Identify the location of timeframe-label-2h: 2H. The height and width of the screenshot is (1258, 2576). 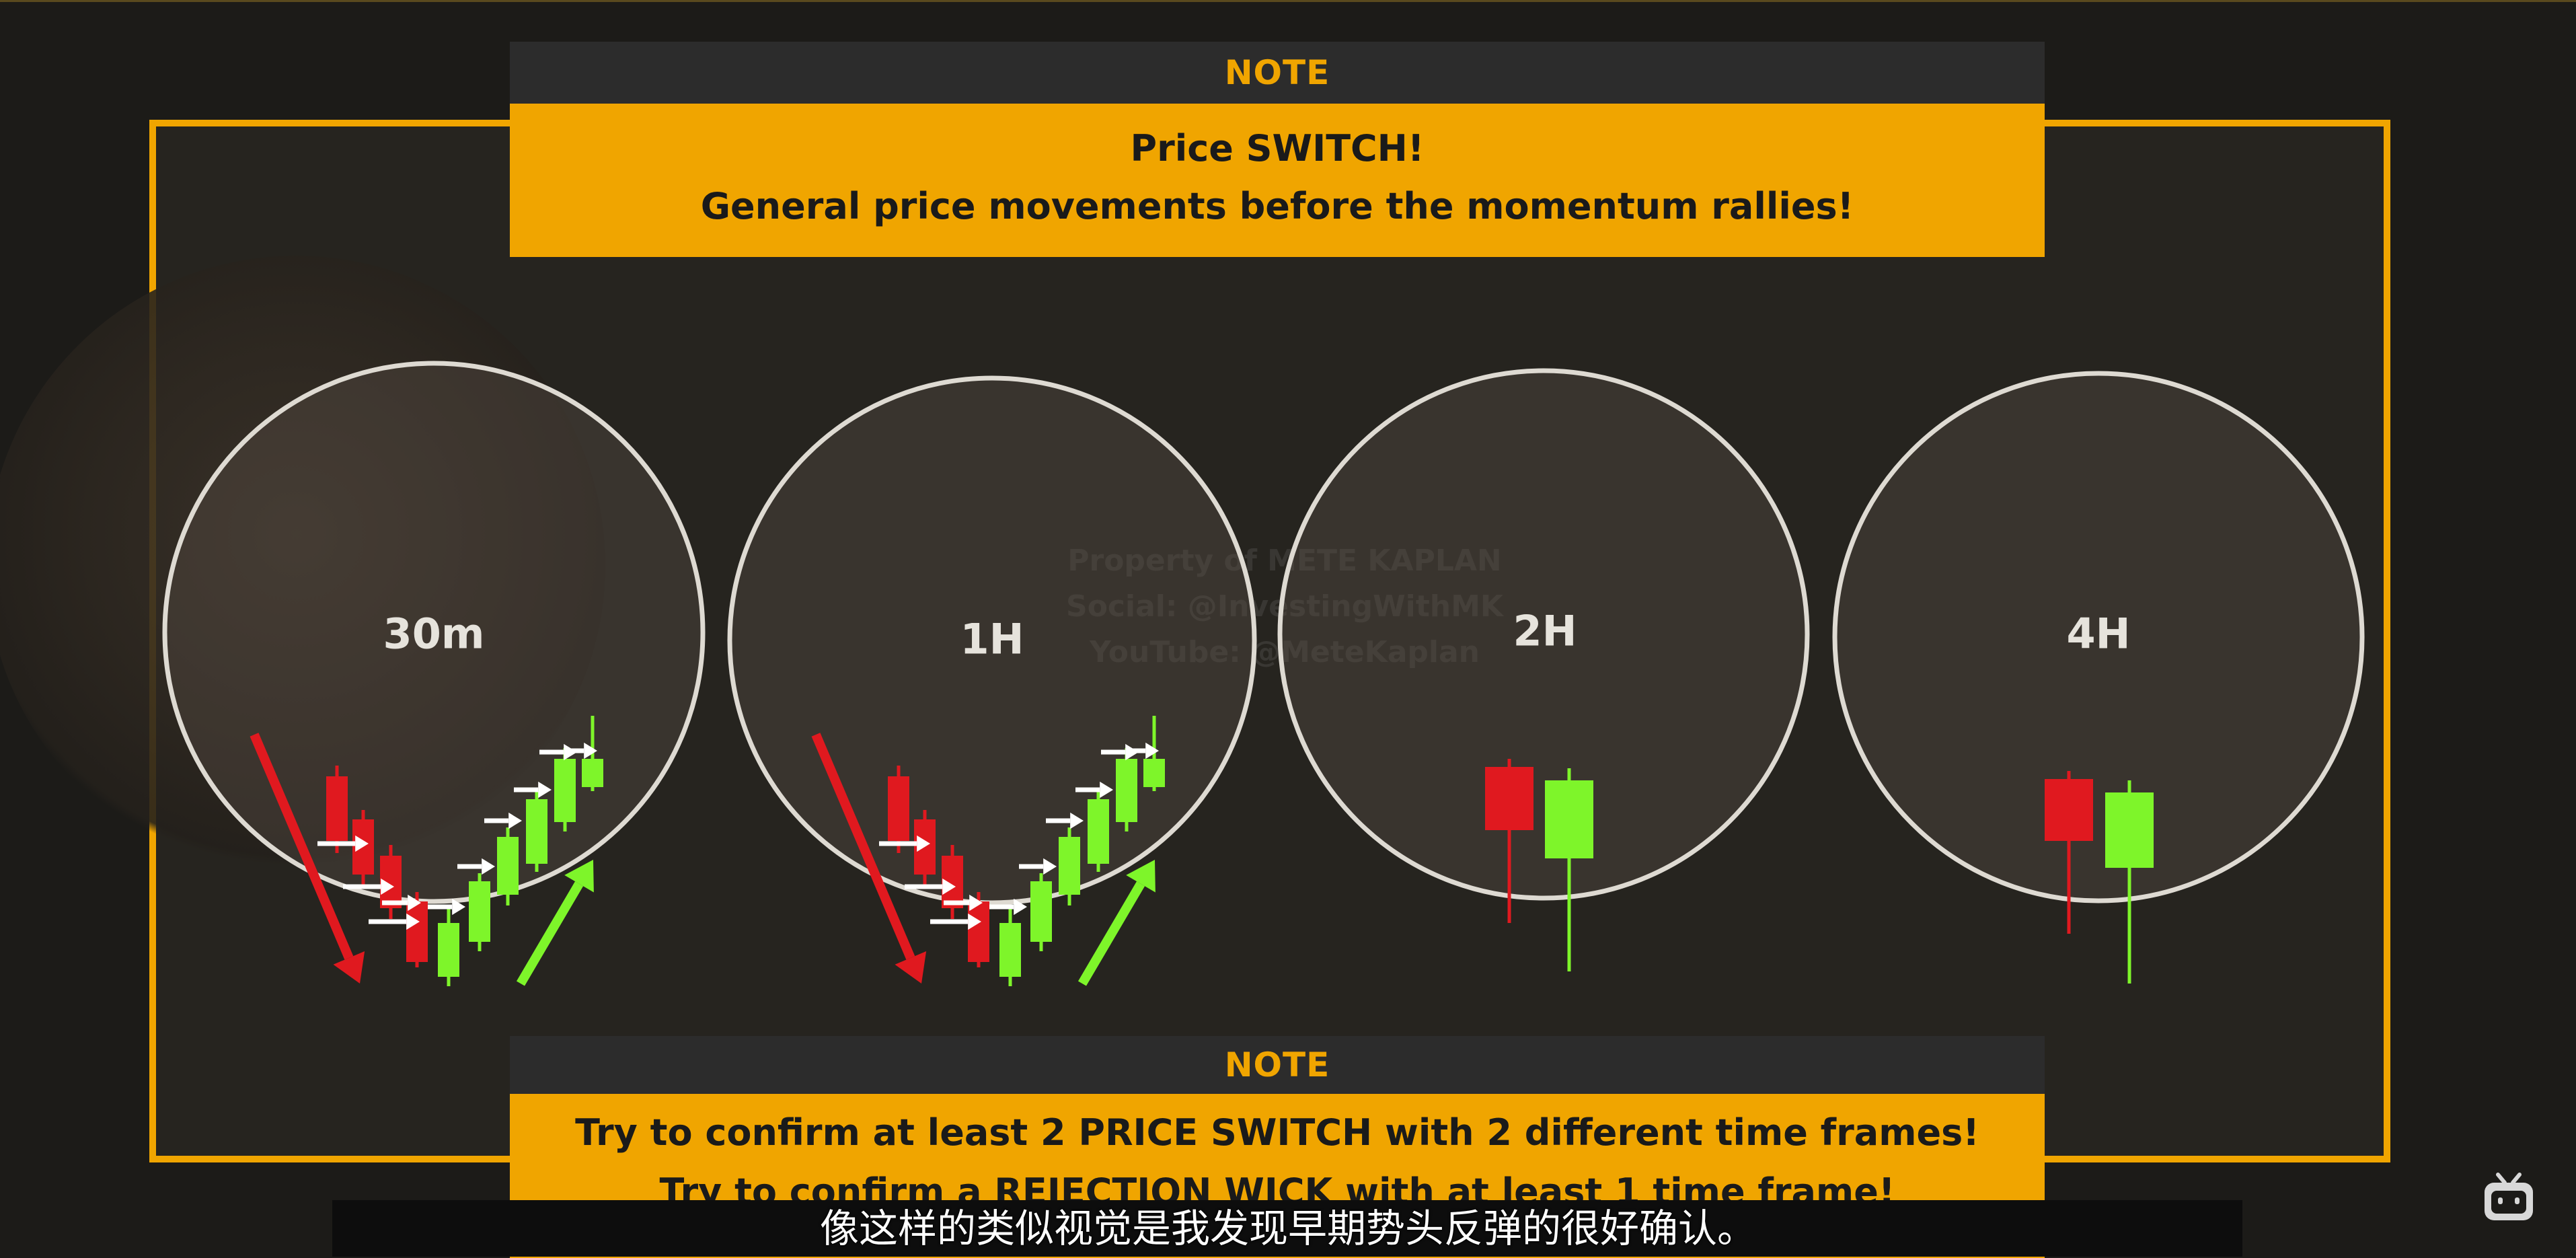
(1545, 631).